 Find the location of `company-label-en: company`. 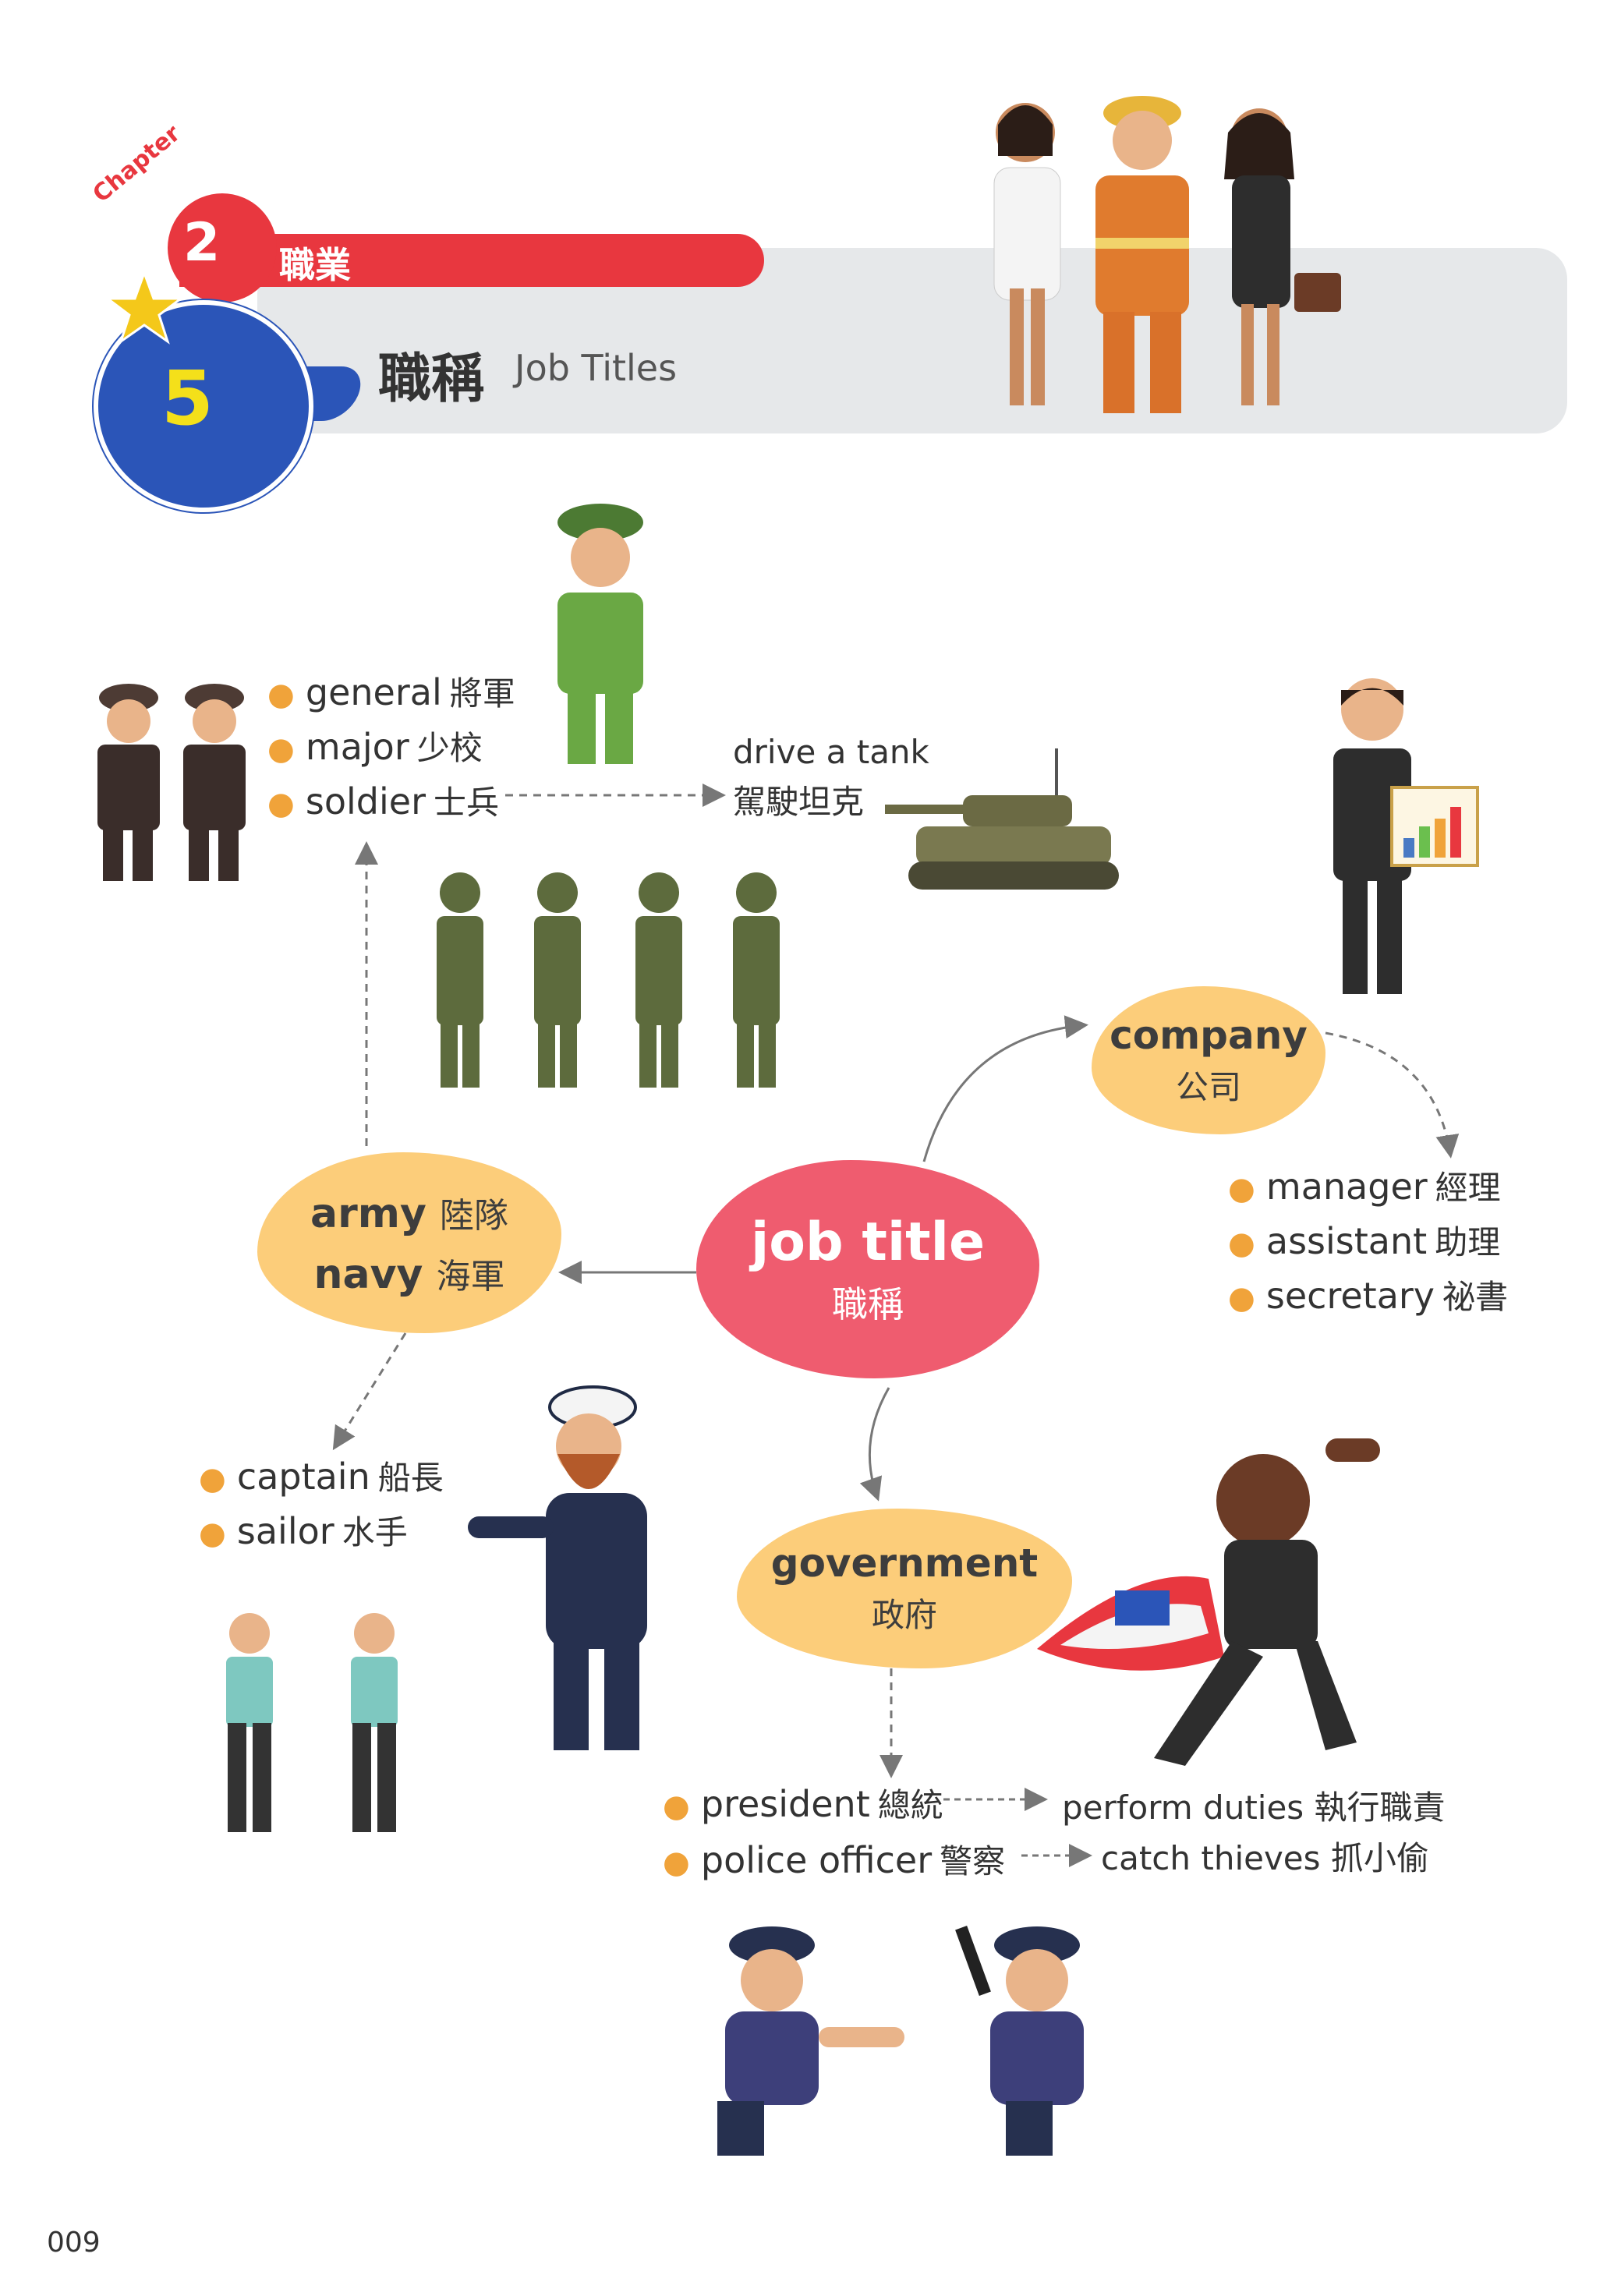

company-label-en: company is located at coordinates (1209, 1035).